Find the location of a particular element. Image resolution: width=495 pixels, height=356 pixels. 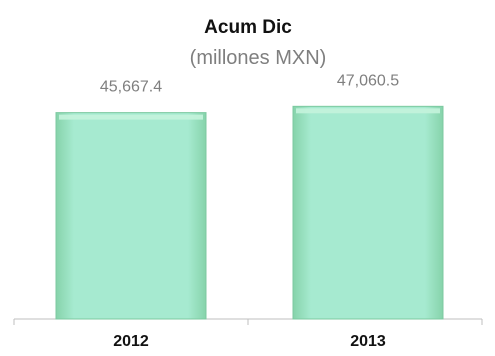

x-tick-label-2013: 2013 is located at coordinates (368, 341).